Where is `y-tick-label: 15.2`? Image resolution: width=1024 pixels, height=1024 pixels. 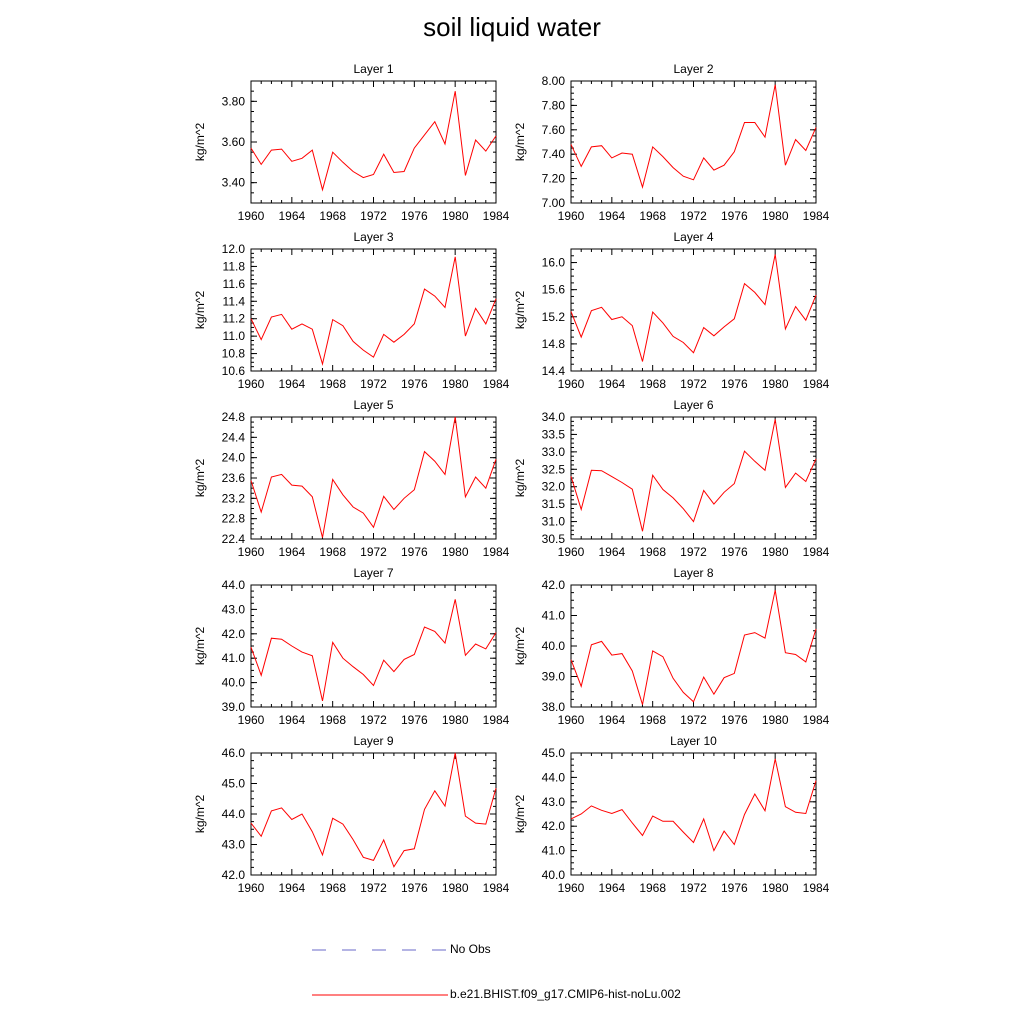 y-tick-label: 15.2 is located at coordinates (554, 317).